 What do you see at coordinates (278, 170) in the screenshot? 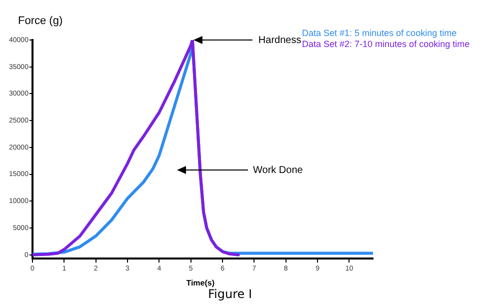
I see `annotation: Work Done` at bounding box center [278, 170].